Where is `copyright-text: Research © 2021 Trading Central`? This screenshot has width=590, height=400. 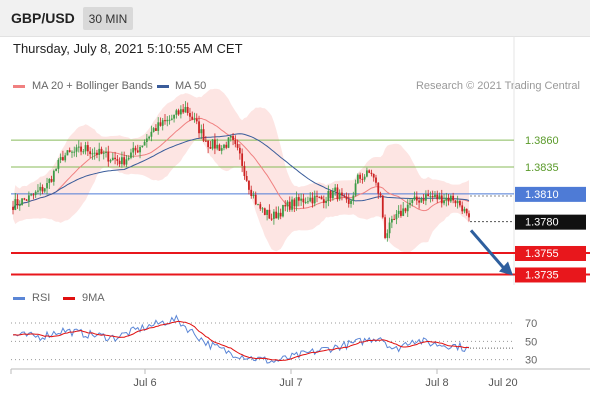
copyright-text: Research © 2021 Trading Central is located at coordinates (497, 86).